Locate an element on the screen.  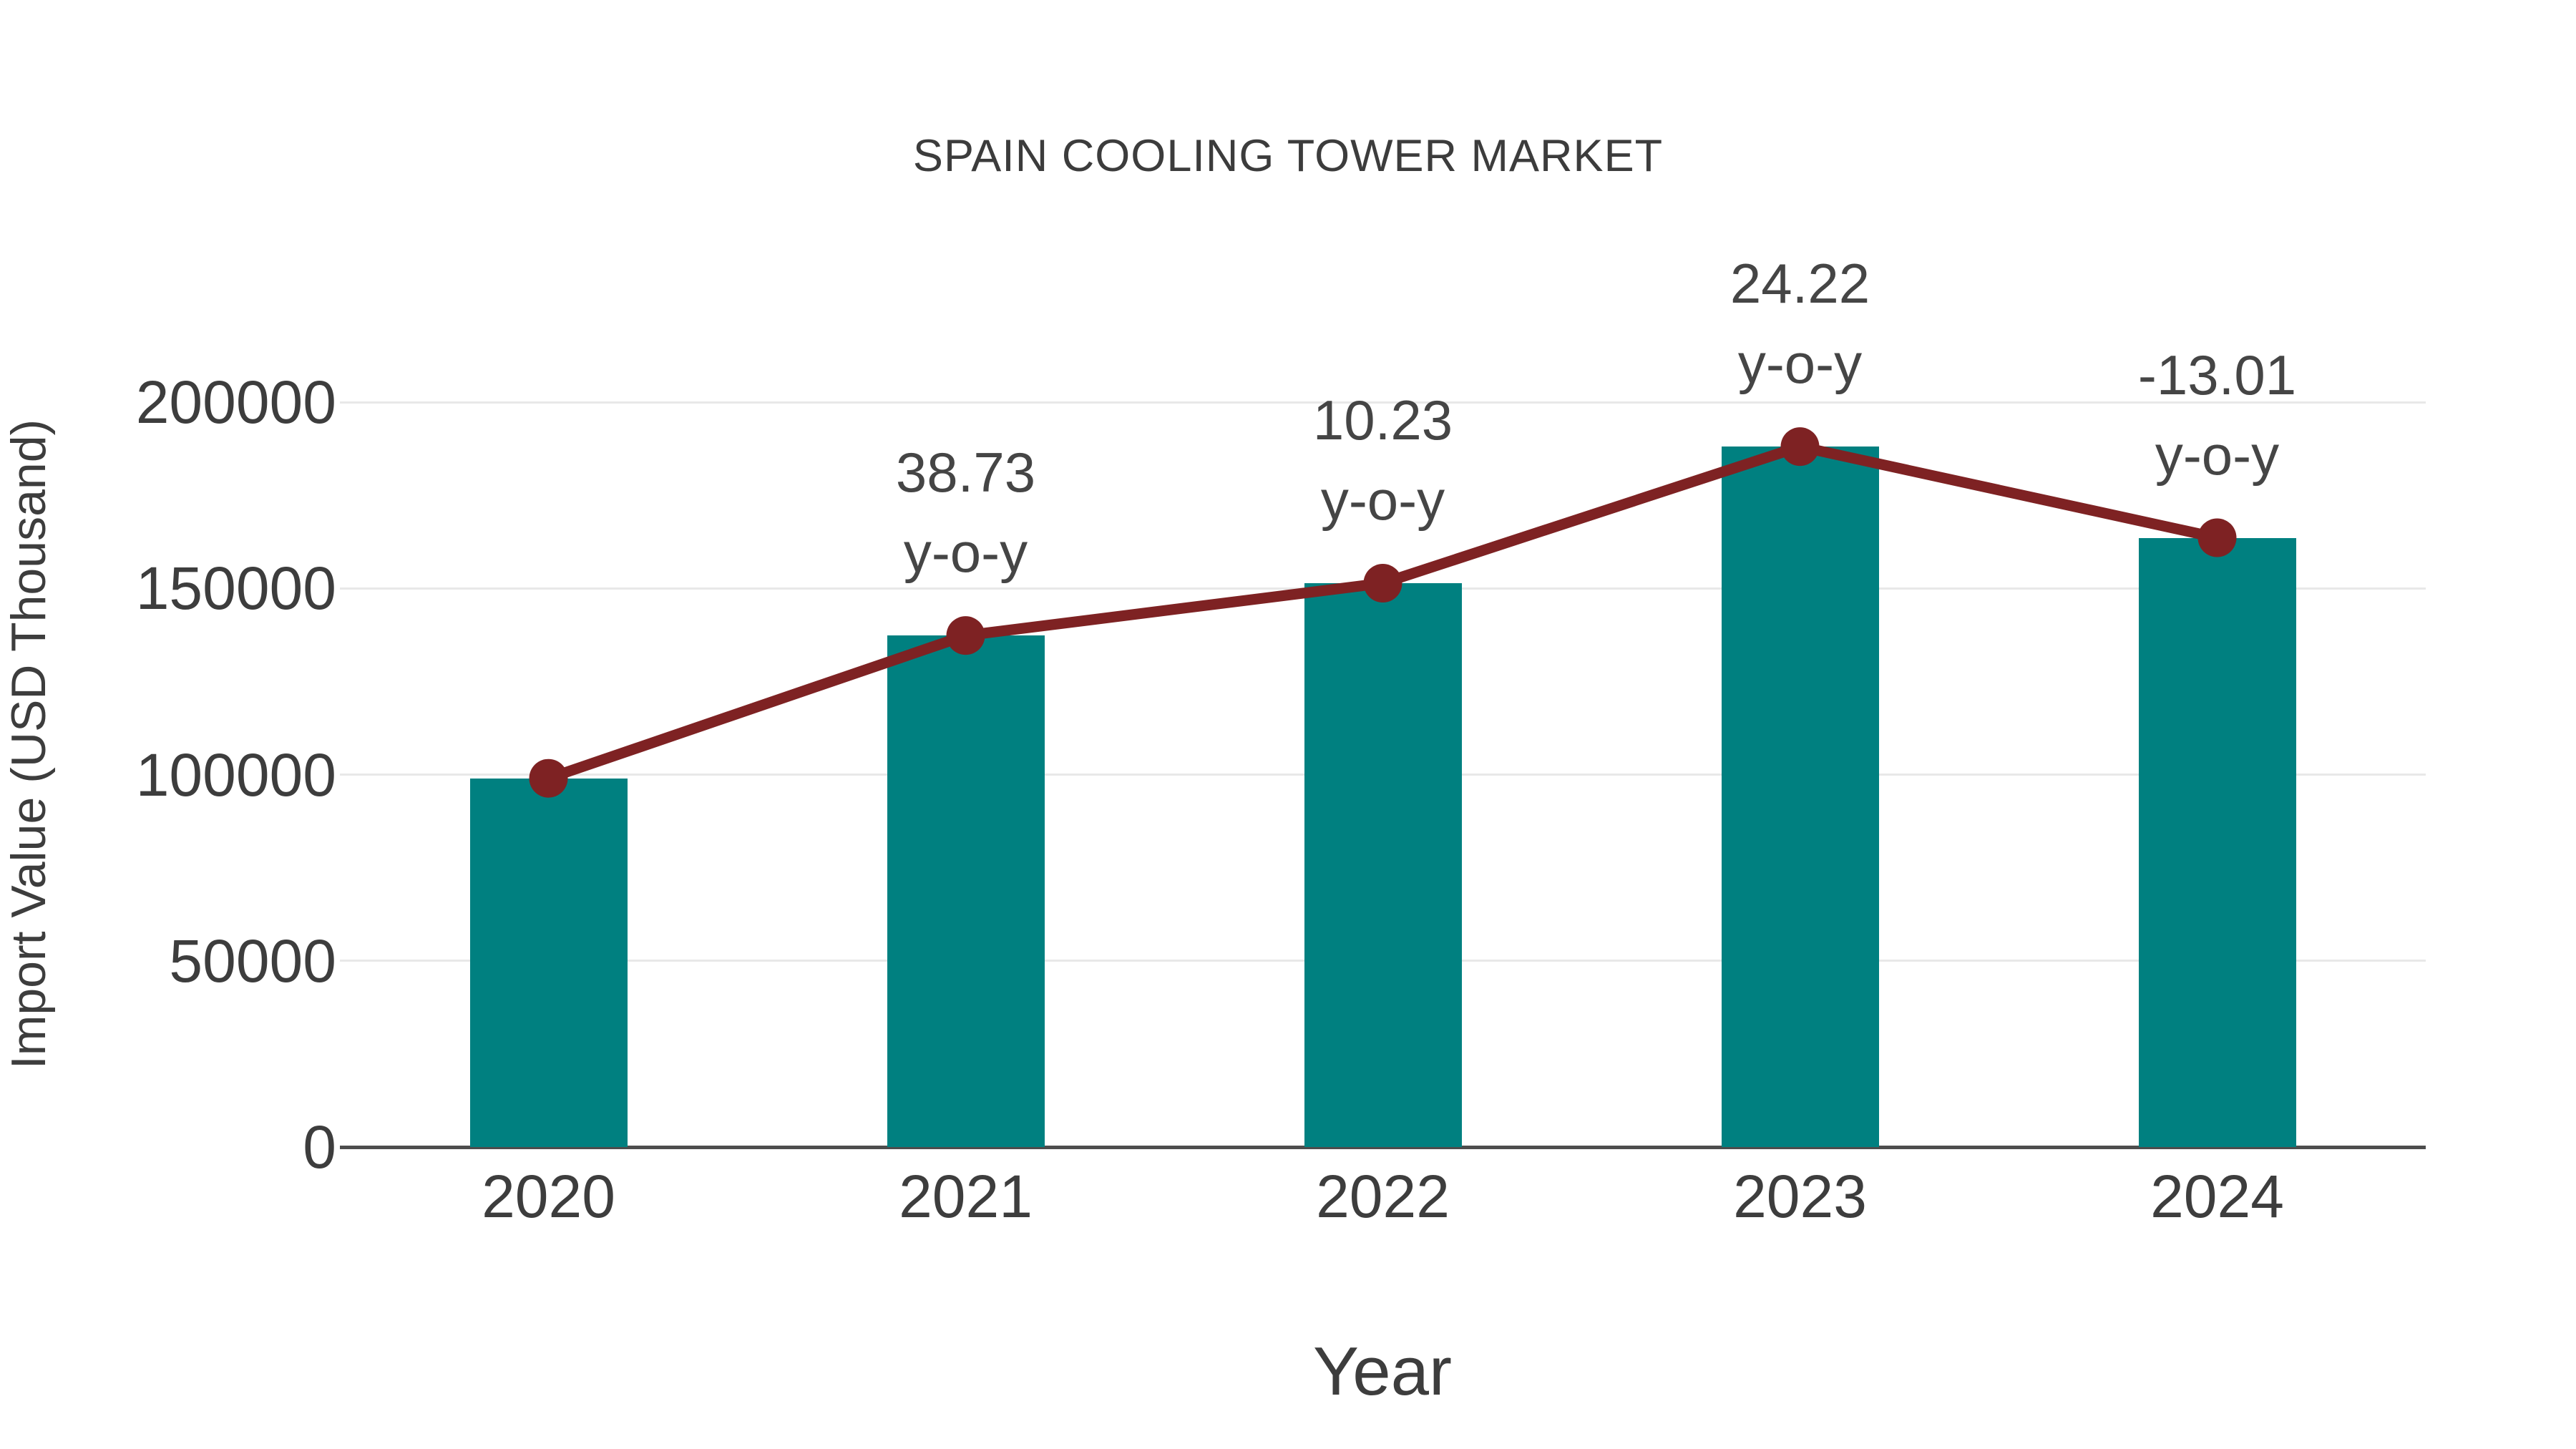
y-tick-label-50000: 50000 is located at coordinates (252, 961).